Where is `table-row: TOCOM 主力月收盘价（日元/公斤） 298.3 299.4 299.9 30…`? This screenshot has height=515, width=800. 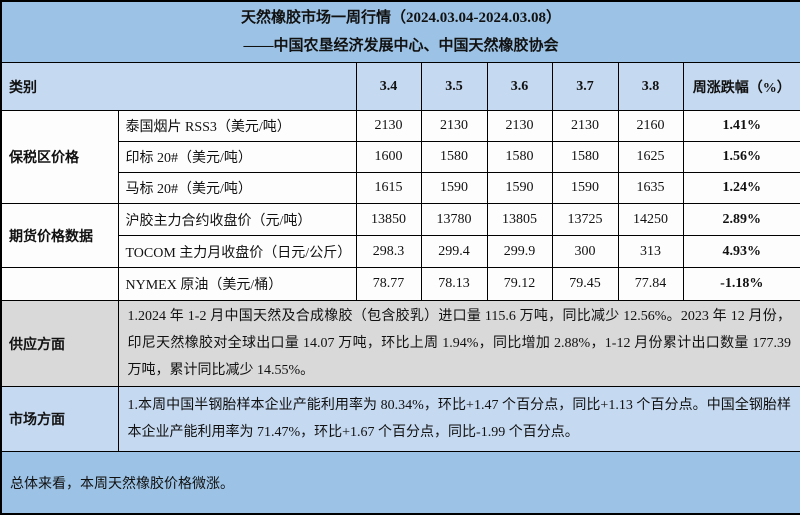
table-row: TOCOM 主力月收盘价（日元/公斤） 298.3 299.4 299.9 30… is located at coordinates (400, 252).